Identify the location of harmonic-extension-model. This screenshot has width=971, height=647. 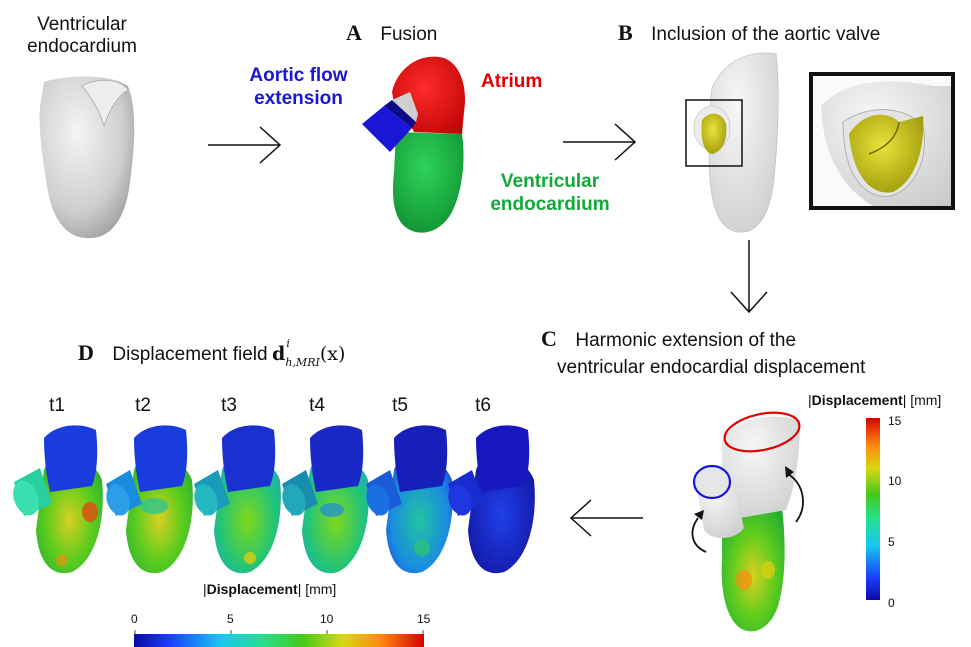
(747, 521).